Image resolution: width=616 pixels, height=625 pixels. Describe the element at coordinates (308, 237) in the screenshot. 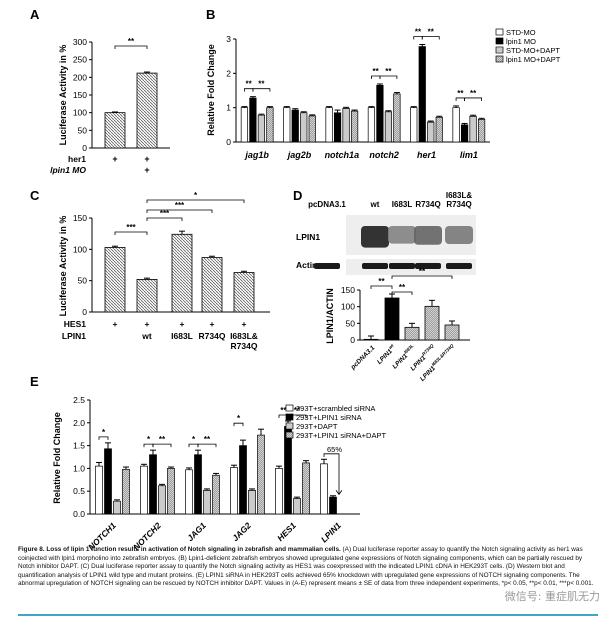

I see `panel-d-blot-row-label: LPIN1` at that location.